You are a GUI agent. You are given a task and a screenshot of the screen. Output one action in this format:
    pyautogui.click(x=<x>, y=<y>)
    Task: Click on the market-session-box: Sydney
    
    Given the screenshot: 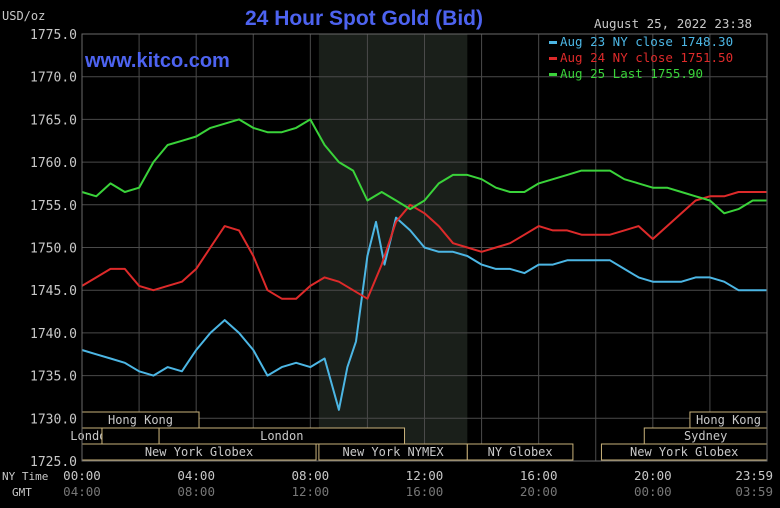 What is the action you would take?
    pyautogui.click(x=705, y=436)
    